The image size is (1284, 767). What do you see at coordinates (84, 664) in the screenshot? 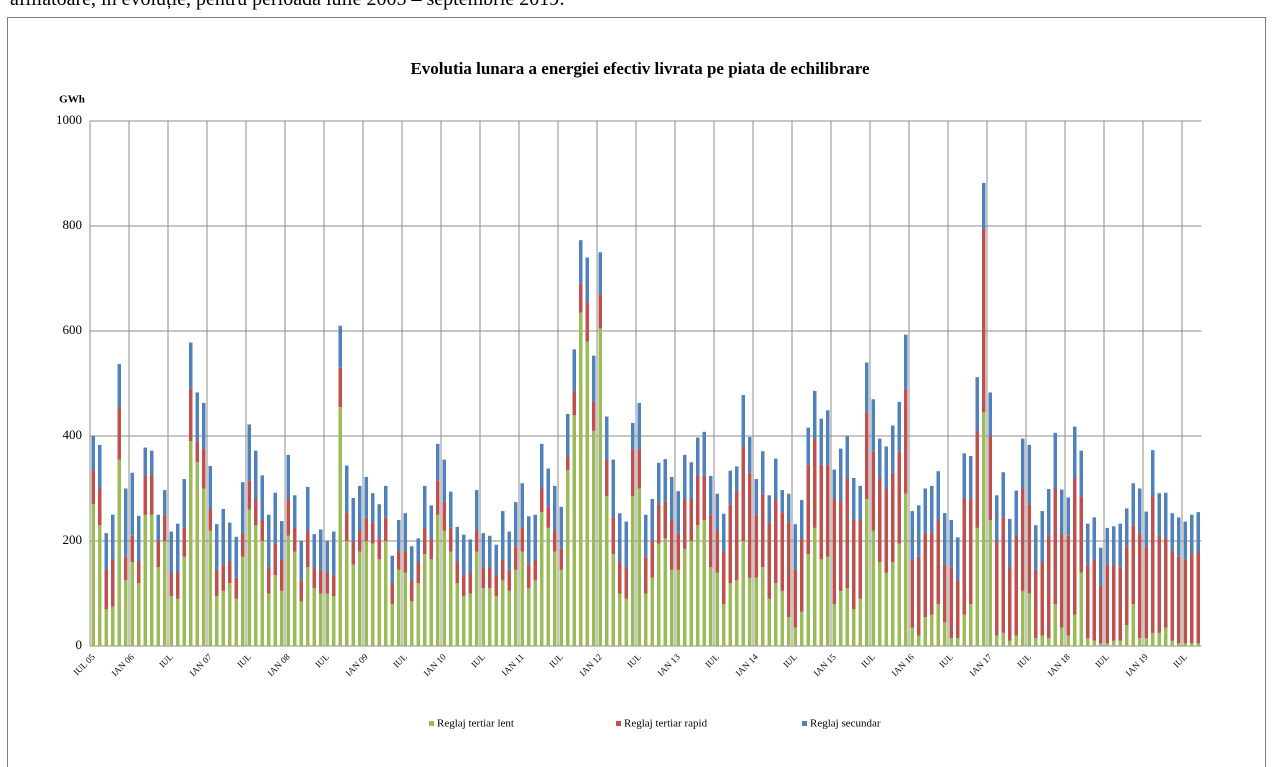
I see `x-tick-label: IUL 05` at bounding box center [84, 664].